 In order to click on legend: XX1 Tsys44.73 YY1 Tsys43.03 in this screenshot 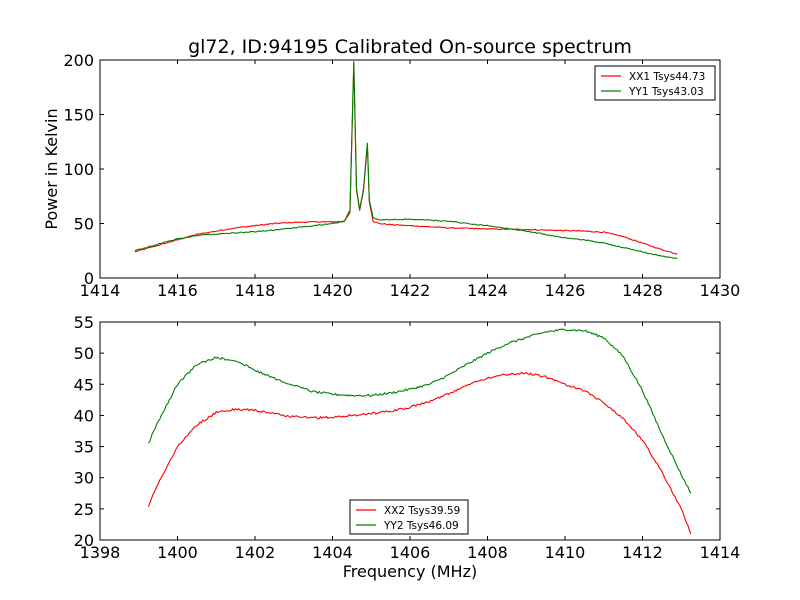, I will do `click(655, 83)`.